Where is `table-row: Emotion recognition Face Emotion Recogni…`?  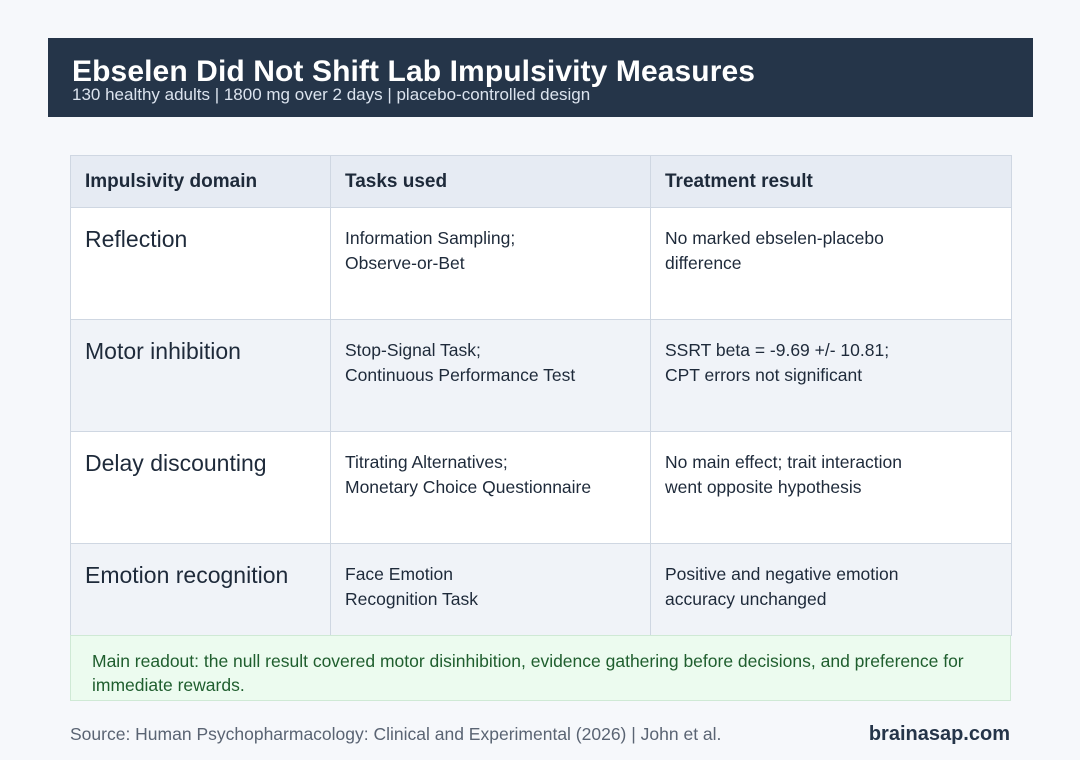
table-row: Emotion recognition Face Emotion Recogni… is located at coordinates (541, 589).